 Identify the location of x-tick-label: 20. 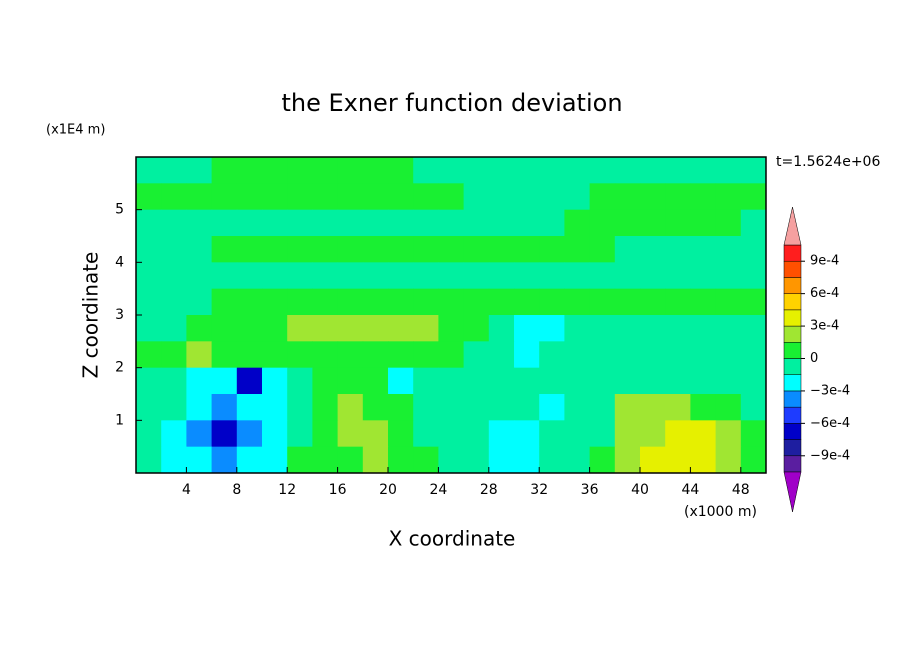
(388, 490).